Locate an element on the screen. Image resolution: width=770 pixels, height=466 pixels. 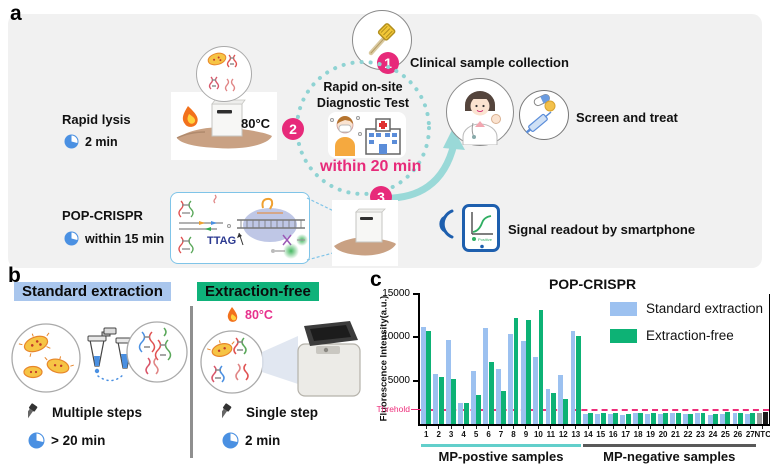
x-tick-label: 12 is located at coordinates (563, 434).